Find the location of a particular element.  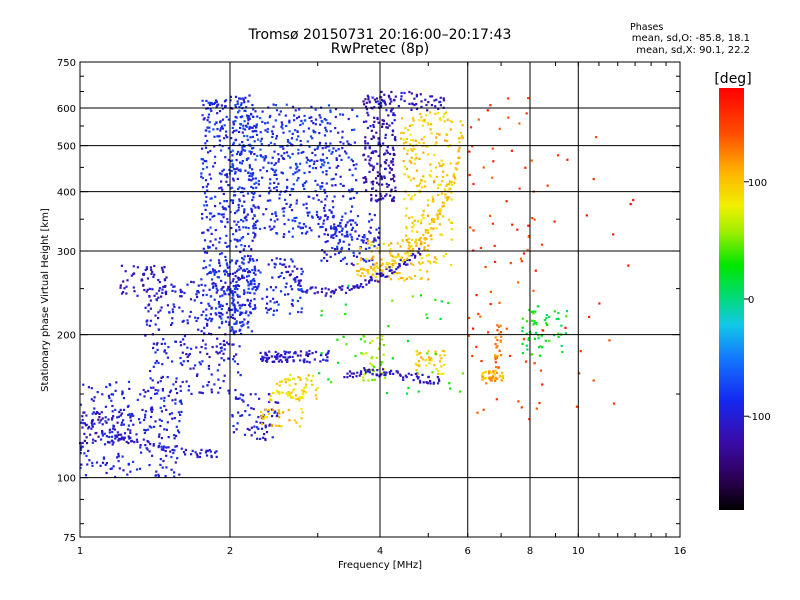

phase-stats-o-mode: mean, sd,O: -85.8, 18.1 is located at coordinates (690, 38).